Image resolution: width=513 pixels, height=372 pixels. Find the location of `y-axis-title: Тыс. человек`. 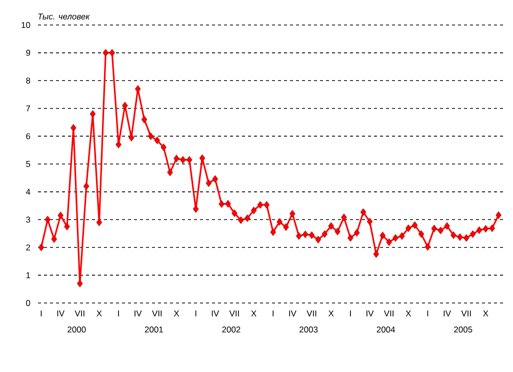

y-axis-title: Тыс. человек is located at coordinates (64, 17).